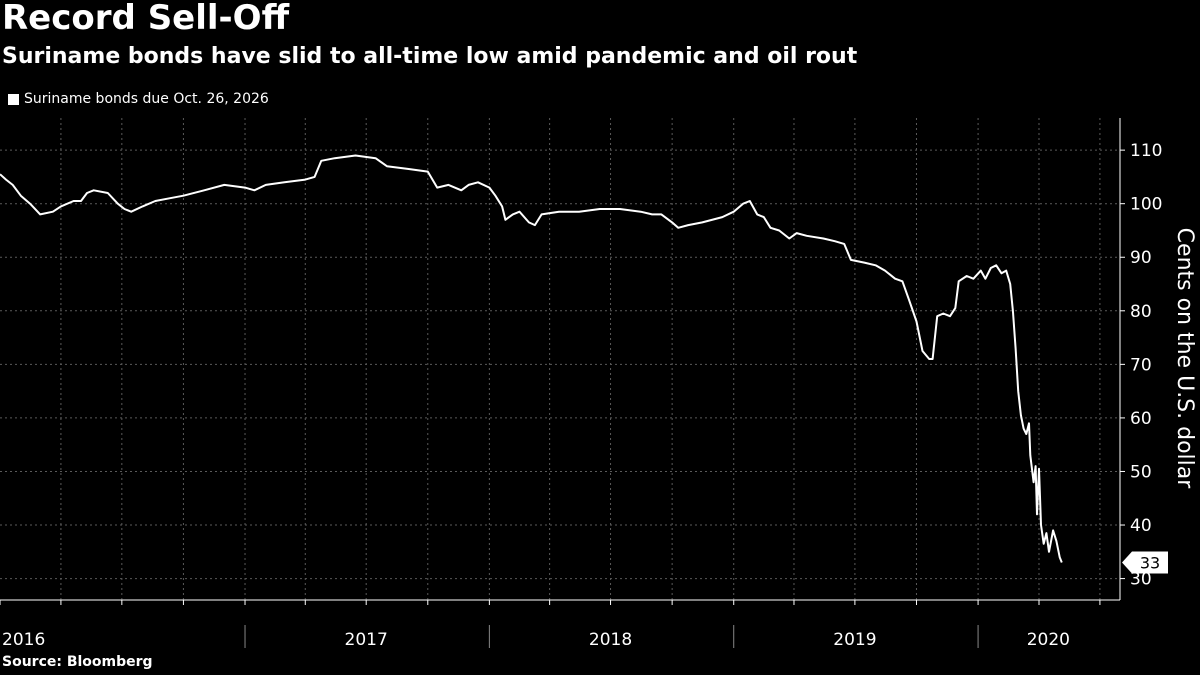 The image size is (1200, 675). I want to click on last-value-callout: 33, so click(1145, 562).